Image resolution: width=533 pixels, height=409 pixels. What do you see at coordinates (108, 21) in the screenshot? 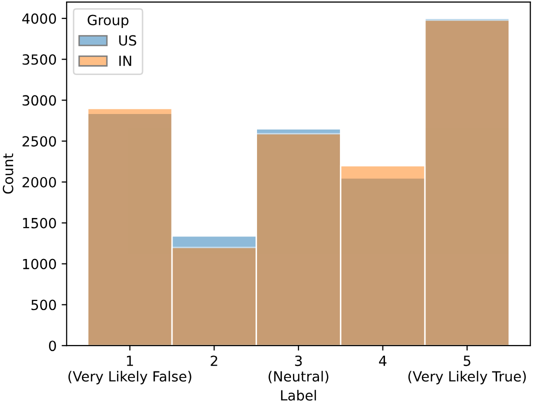
I see `legend-title: Group` at bounding box center [108, 21].